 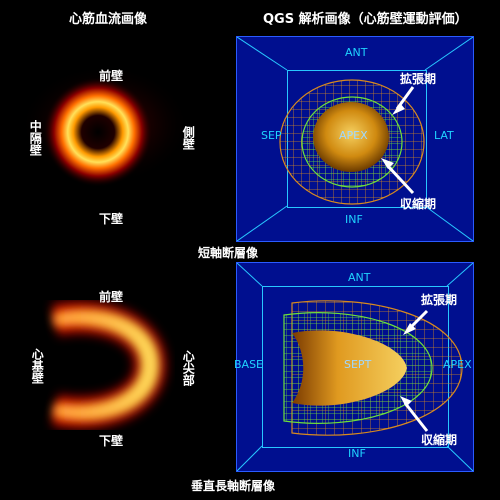 What do you see at coordinates (35, 138) in the screenshot?
I see `sa-septal-label: 中隔壁` at bounding box center [35, 138].